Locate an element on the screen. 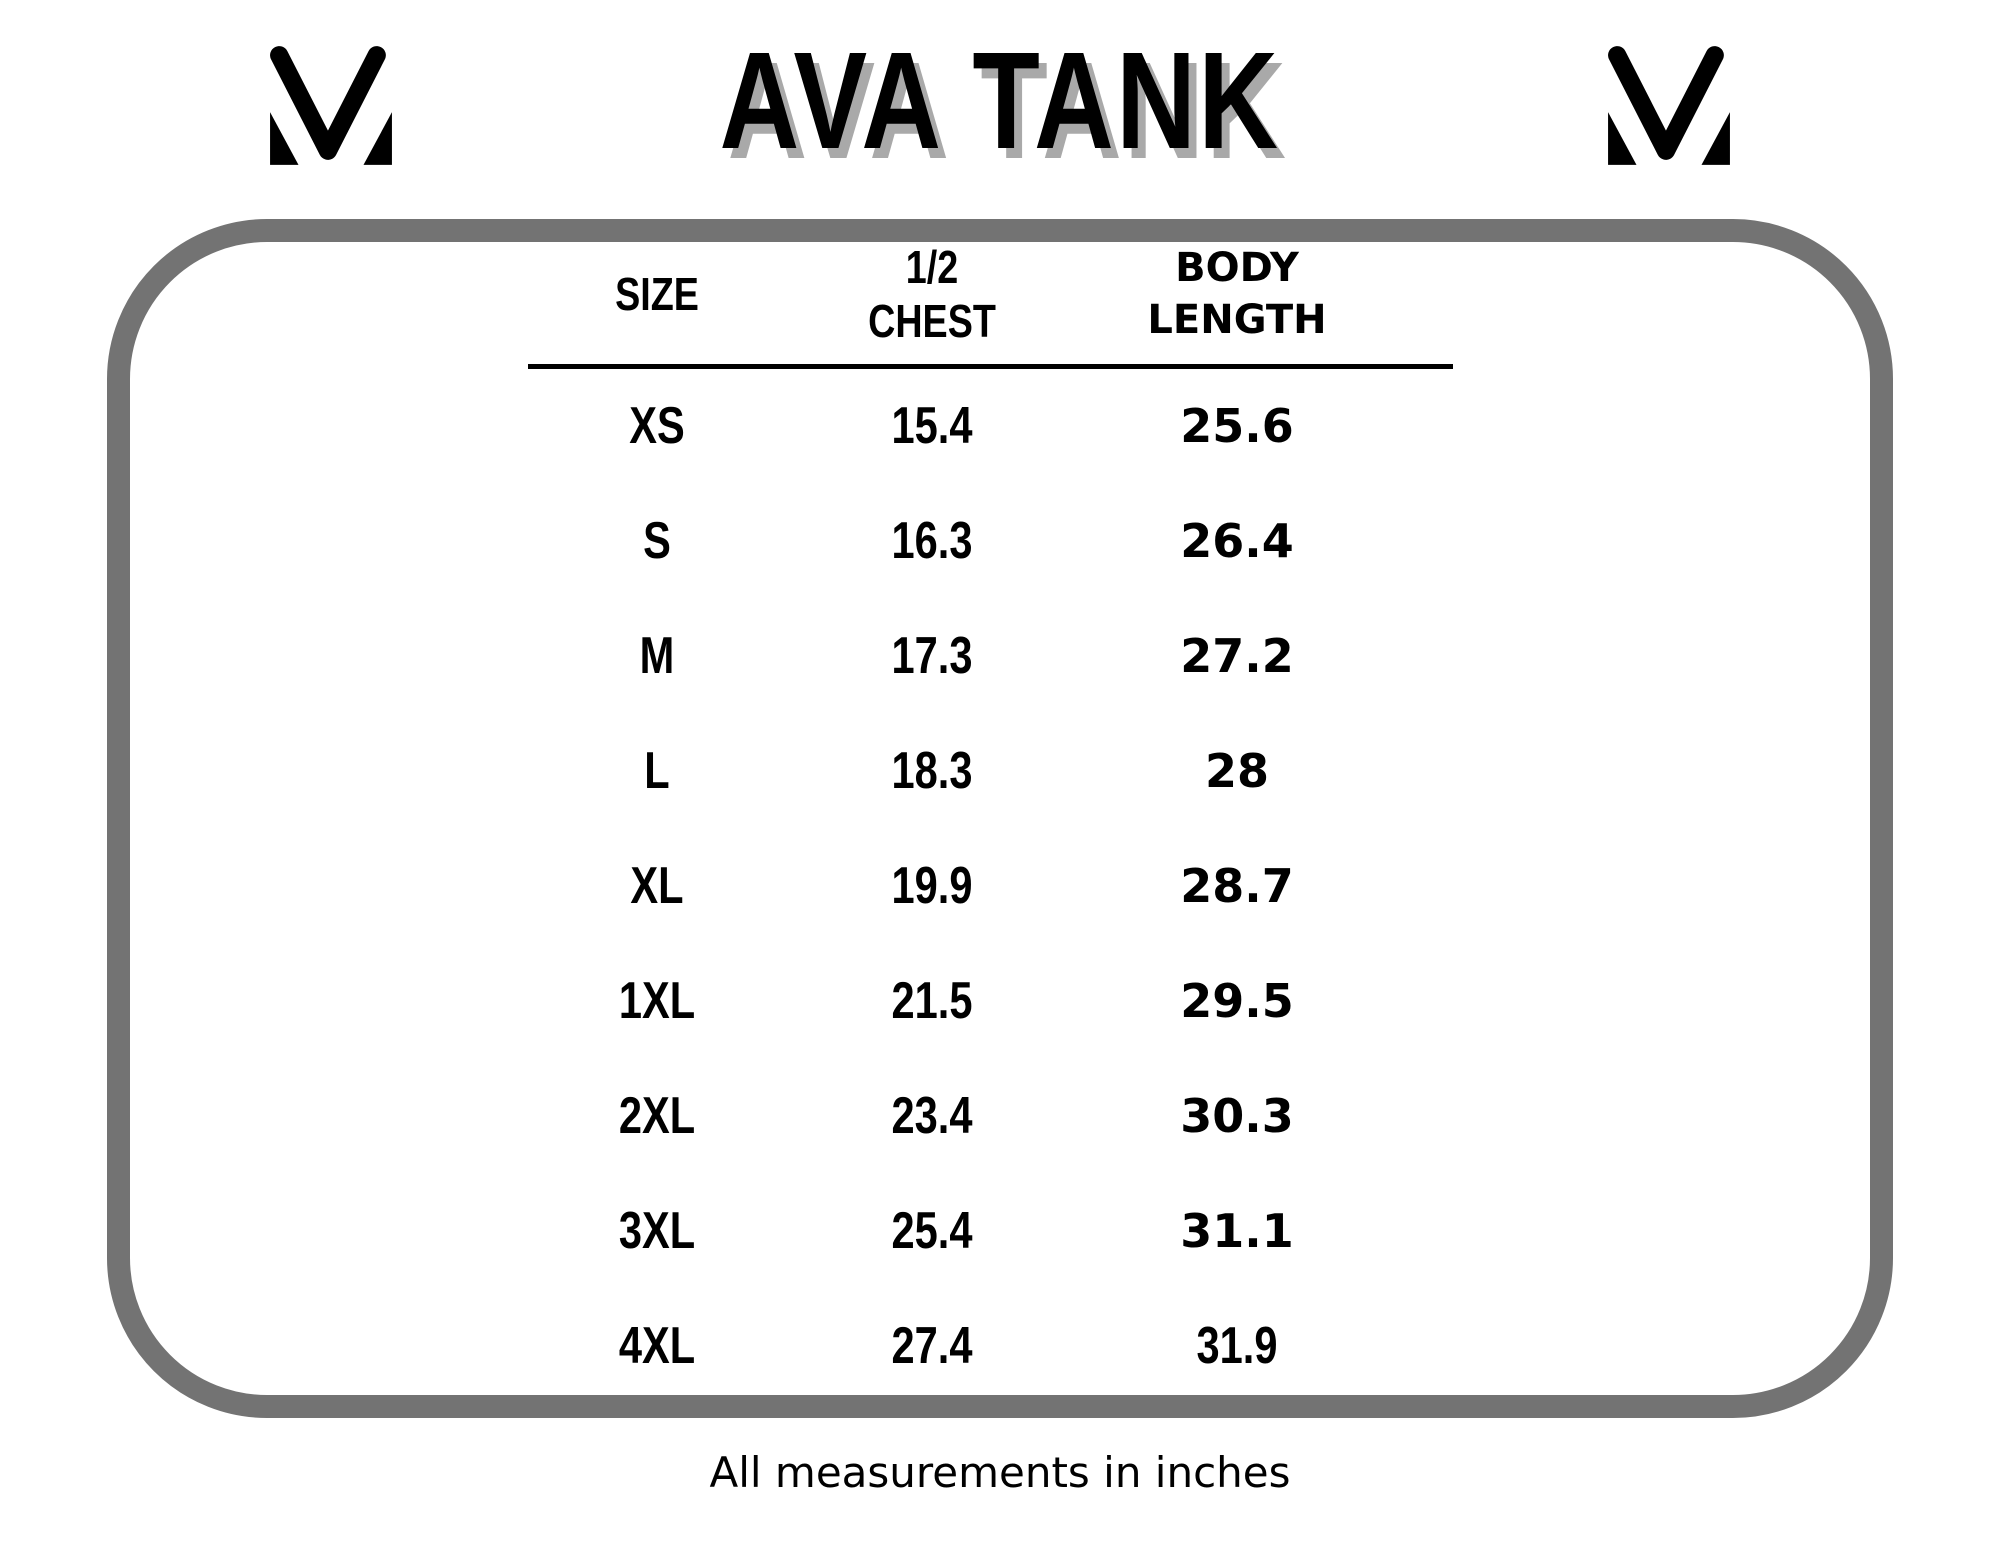 This screenshot has width=2000, height=1545. header-divider-line is located at coordinates (990, 366).